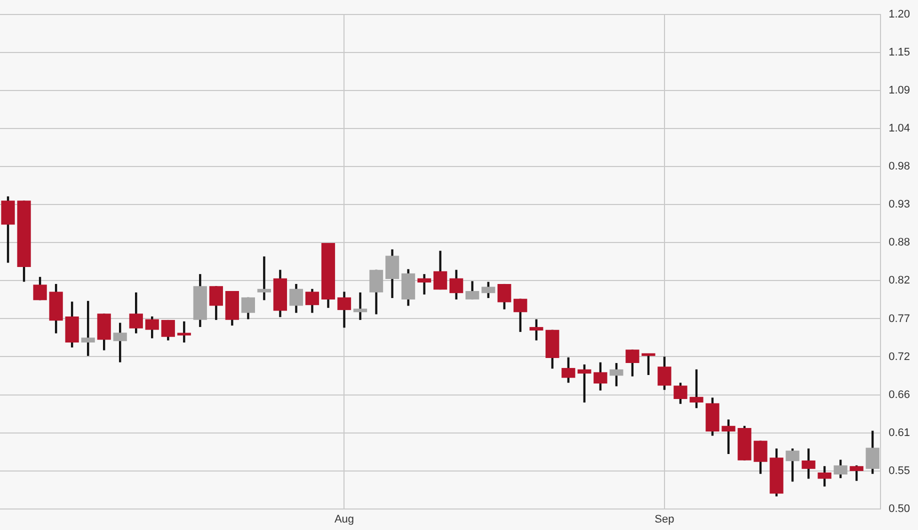 This screenshot has width=918, height=530. What do you see at coordinates (899, 52) in the screenshot?
I see `y-tick-label: 1.15` at bounding box center [899, 52].